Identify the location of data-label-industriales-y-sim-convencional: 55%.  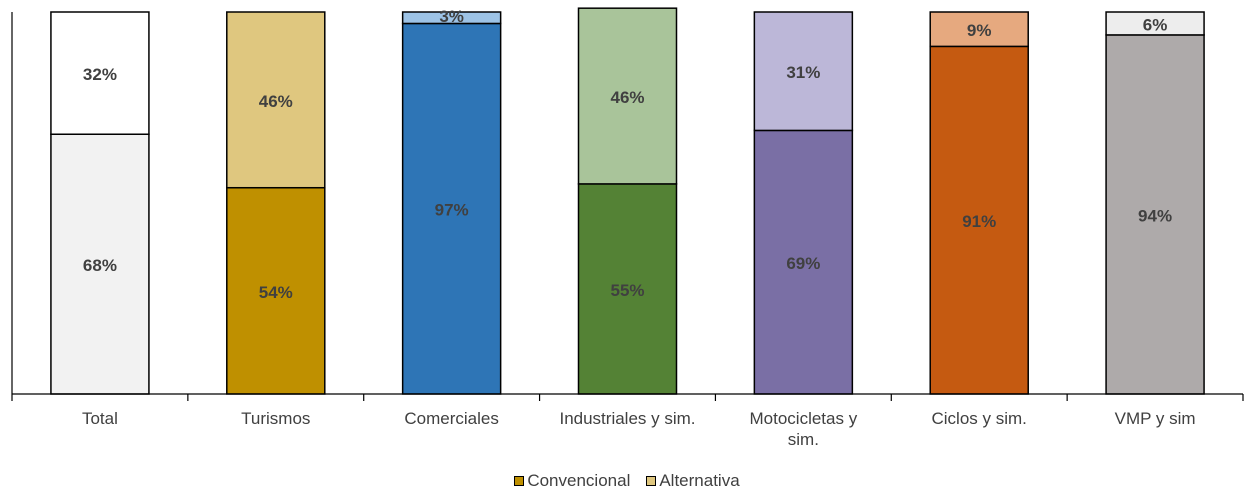
(627, 290).